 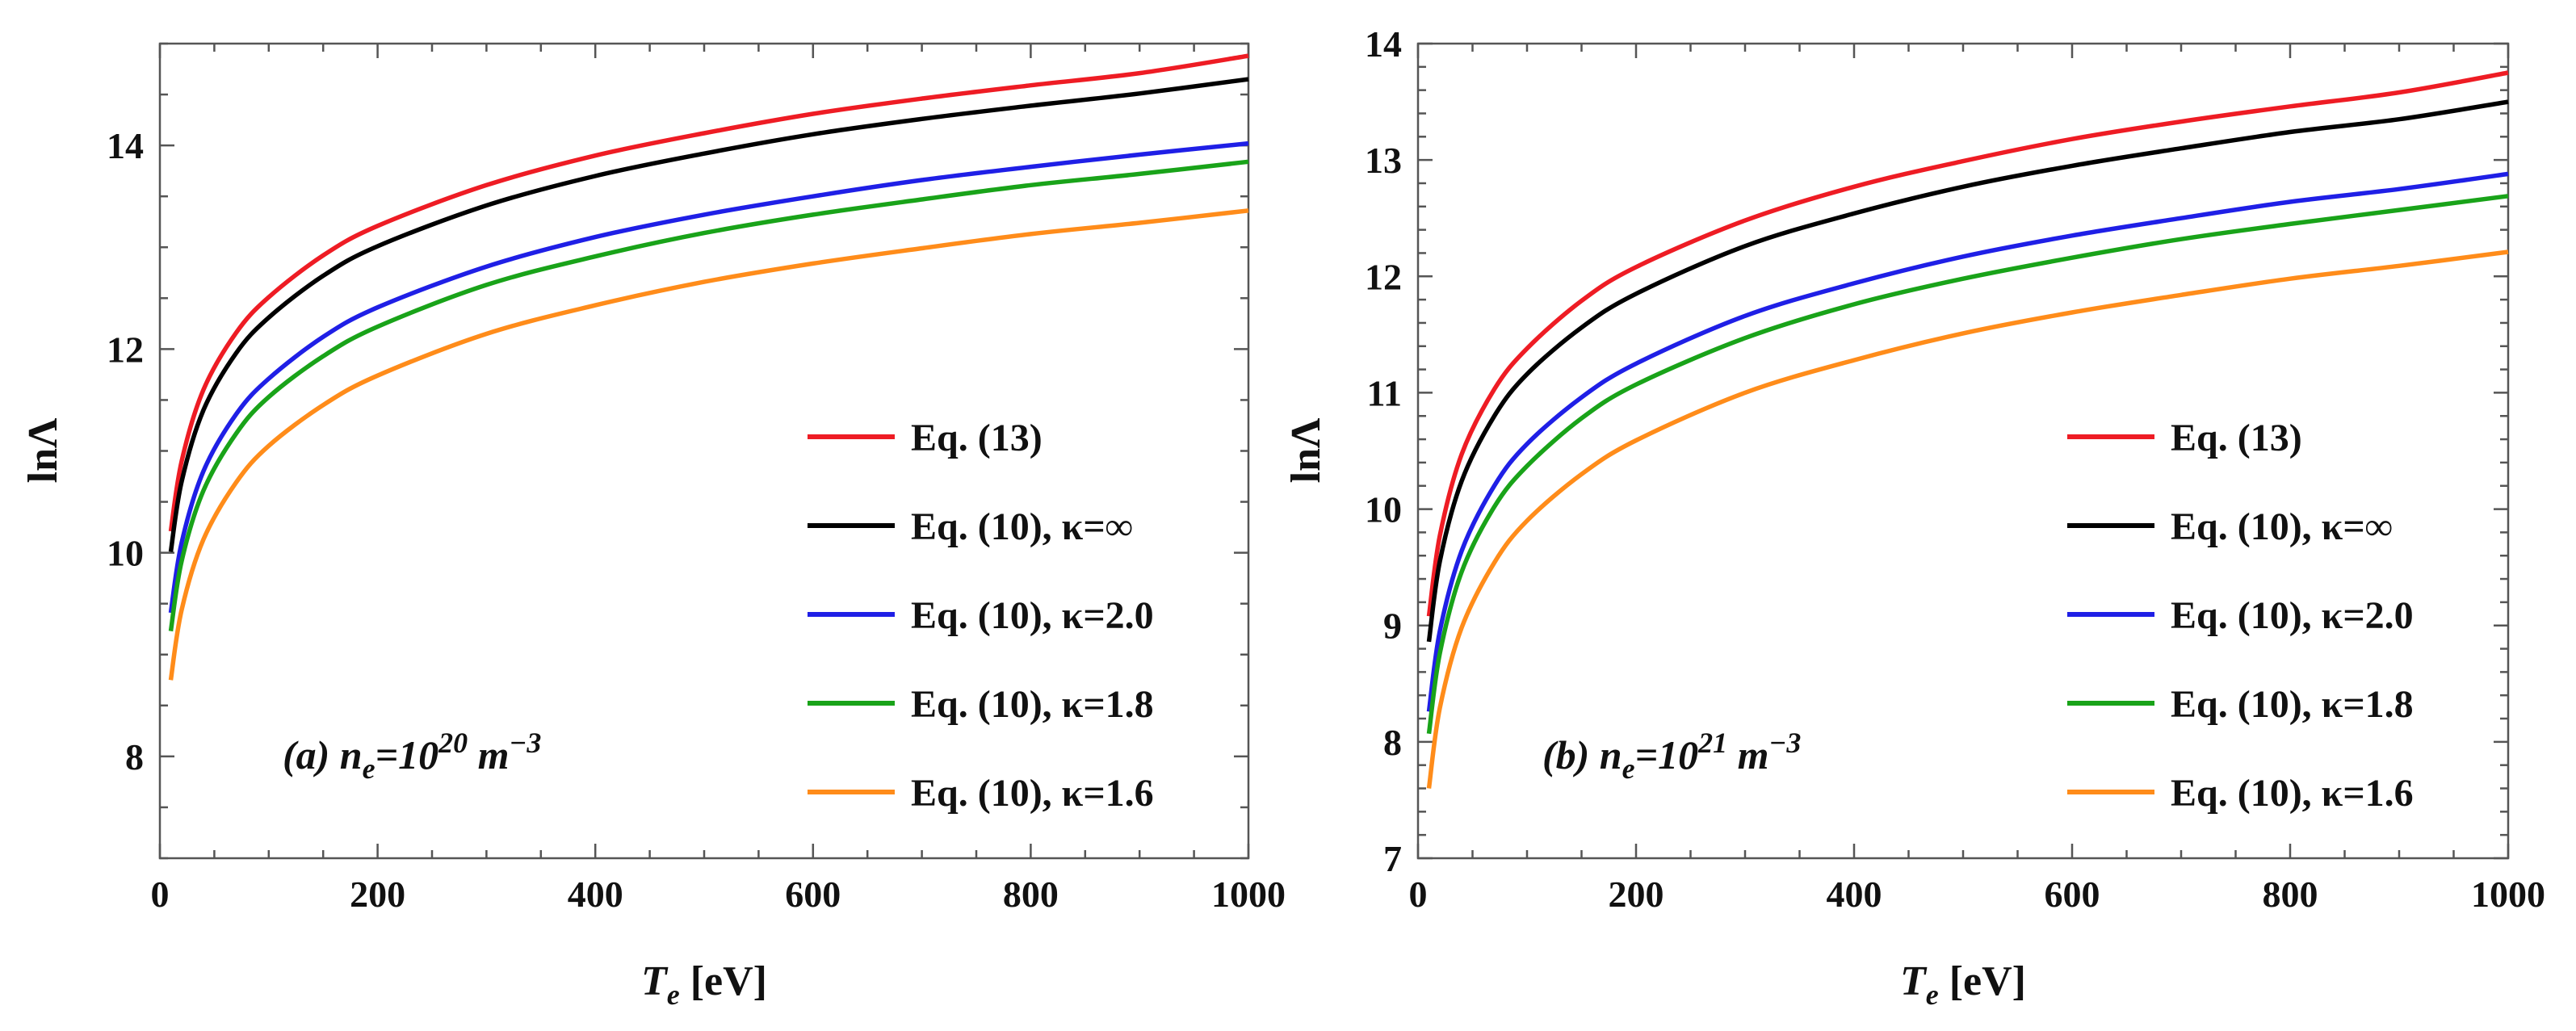 I want to click on panel-label-unit-b: m, so click(x=1747, y=754).